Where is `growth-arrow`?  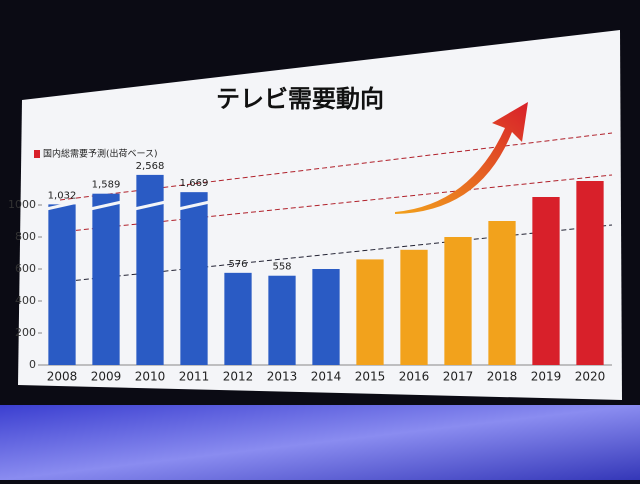 growth-arrow is located at coordinates (461, 158).